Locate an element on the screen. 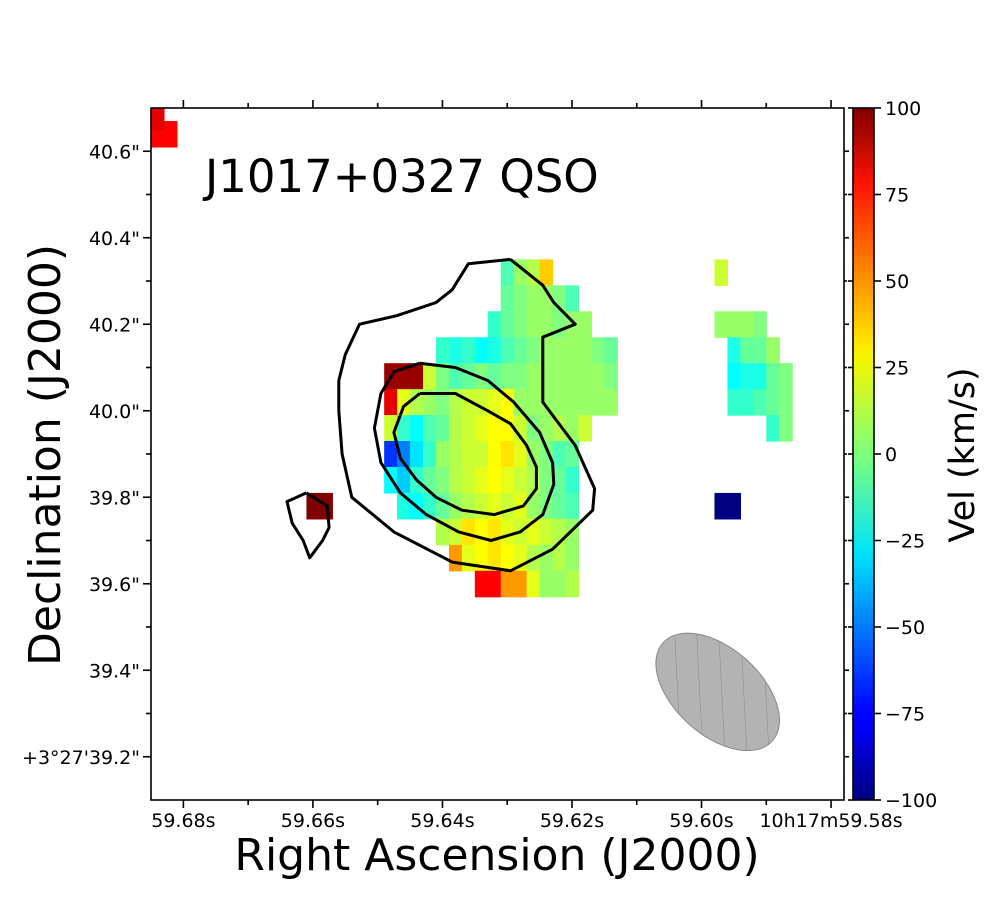  colorbar-ticks: 100 75 50 25 0 −25 −50 −75 −100 is located at coordinates (892, 455).